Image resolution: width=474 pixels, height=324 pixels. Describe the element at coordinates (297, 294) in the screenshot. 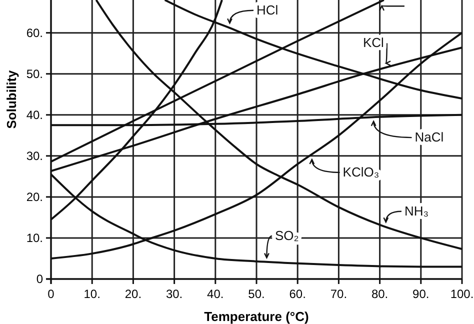

I see `x-tick-label: 60.` at that location.